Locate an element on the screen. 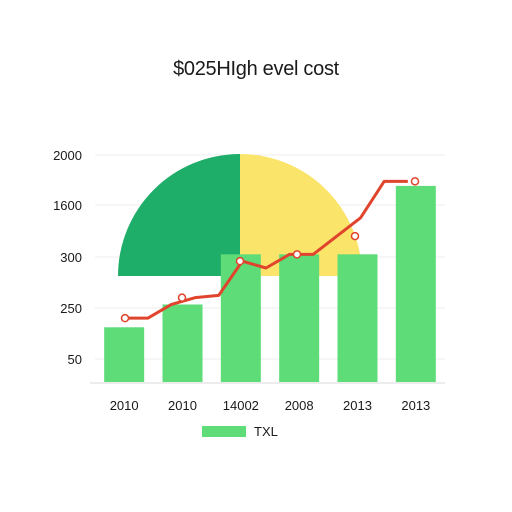 The image size is (512, 512). x-tick-label: 14002 is located at coordinates (241, 405).